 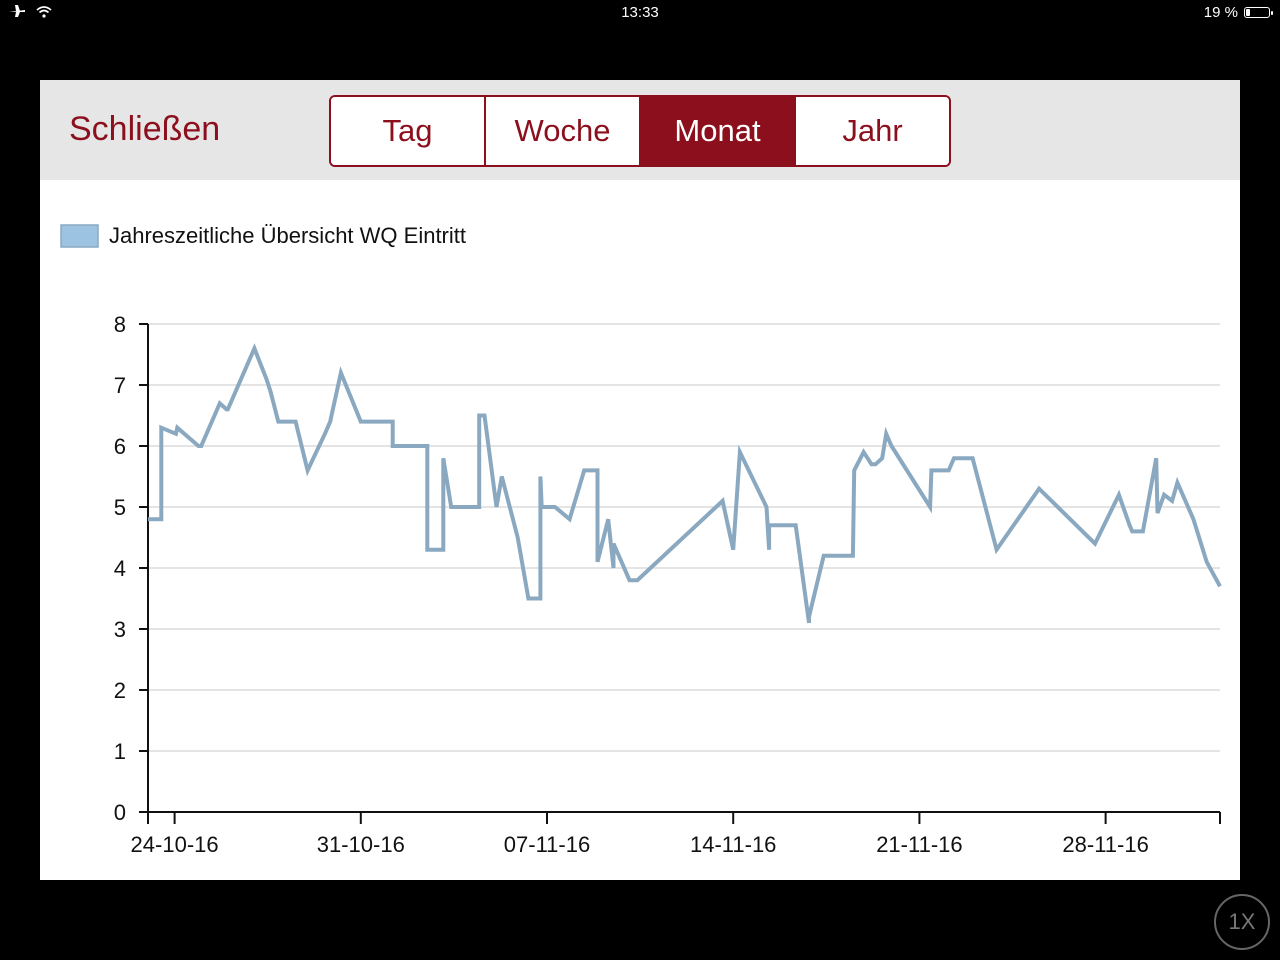 I want to click on legend-swatch, so click(x=79, y=236).